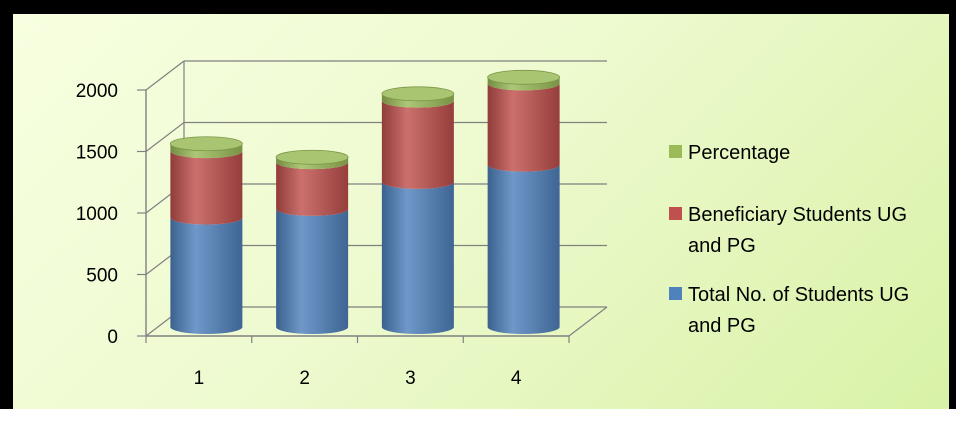  I want to click on y-tick-label: 0, so click(112, 337).